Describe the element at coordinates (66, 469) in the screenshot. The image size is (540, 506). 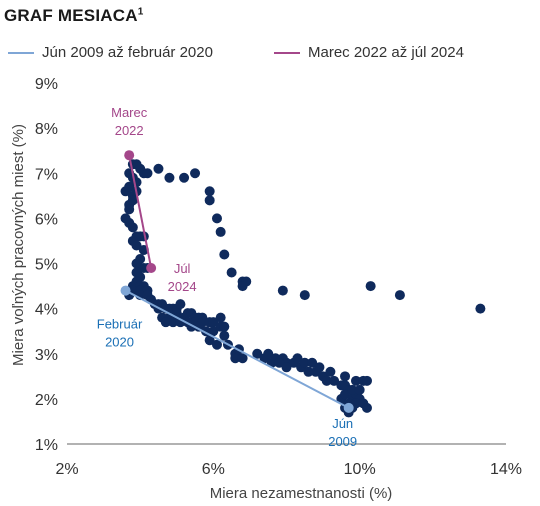
I see `x-tick-label: 2%` at that location.